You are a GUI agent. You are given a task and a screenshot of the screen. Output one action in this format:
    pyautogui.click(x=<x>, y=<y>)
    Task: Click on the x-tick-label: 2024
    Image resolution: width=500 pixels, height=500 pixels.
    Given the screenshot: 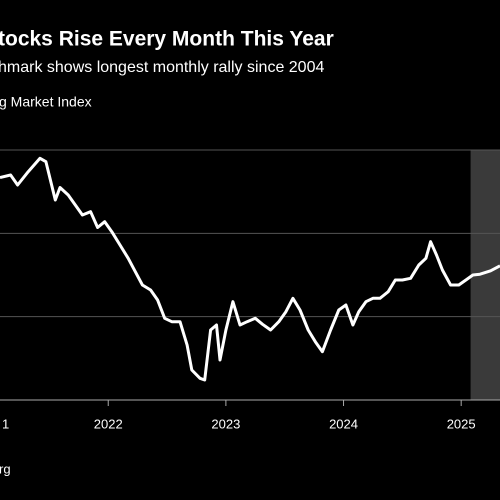 What is the action you would take?
    pyautogui.click(x=343, y=423)
    